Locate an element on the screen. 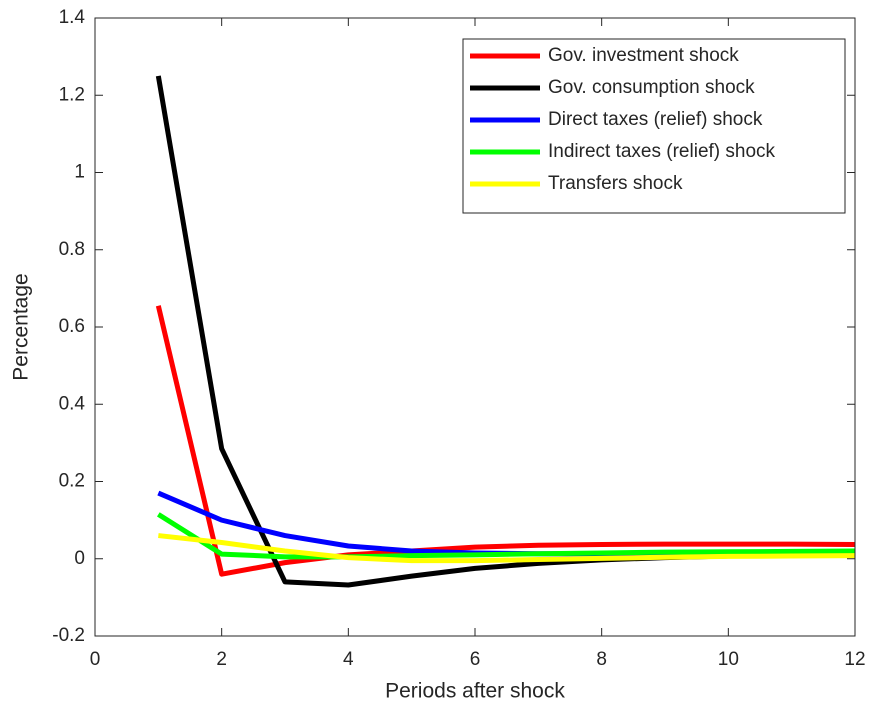 The width and height of the screenshot is (870, 709). legend-label: Transfers shock is located at coordinates (615, 183).